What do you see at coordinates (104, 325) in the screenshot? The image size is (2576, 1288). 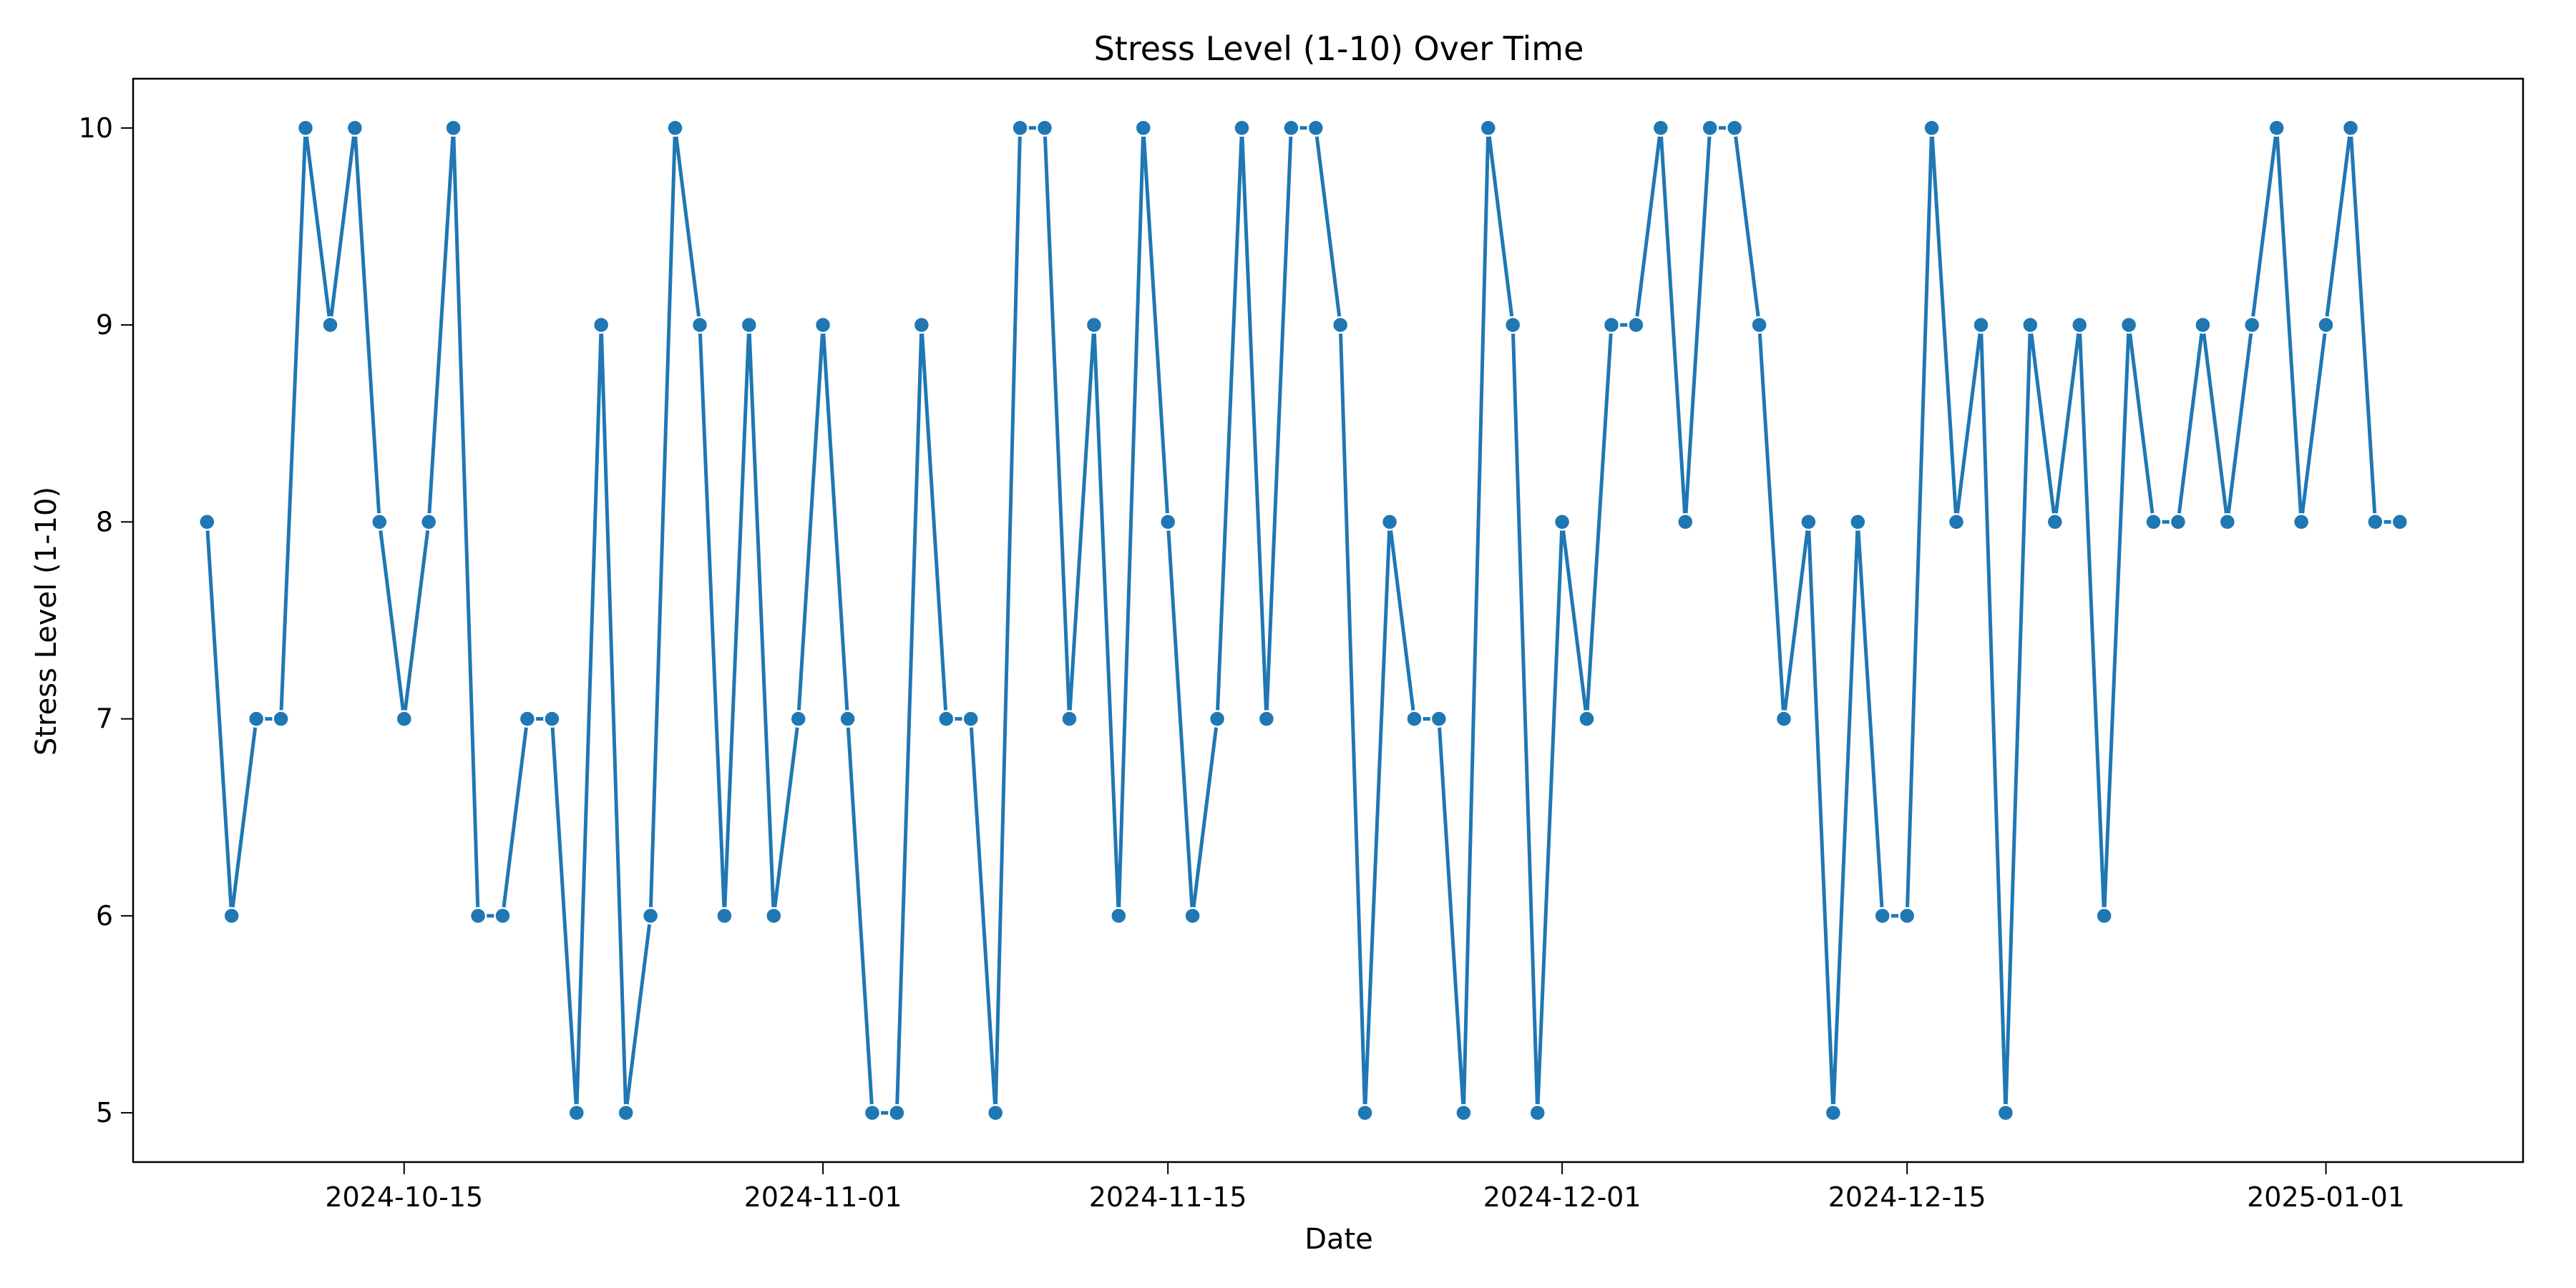 I see `y-tick-label: 9` at bounding box center [104, 325].